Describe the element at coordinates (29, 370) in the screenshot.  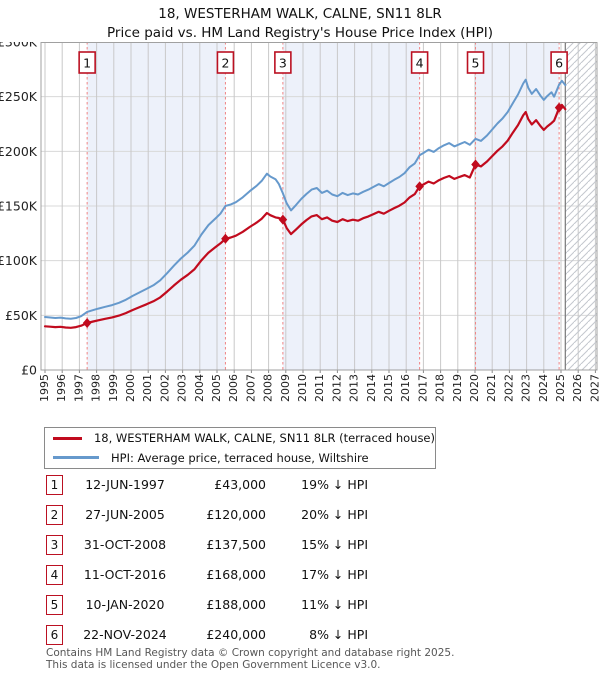
I see `y-axis-label: £0` at that location.